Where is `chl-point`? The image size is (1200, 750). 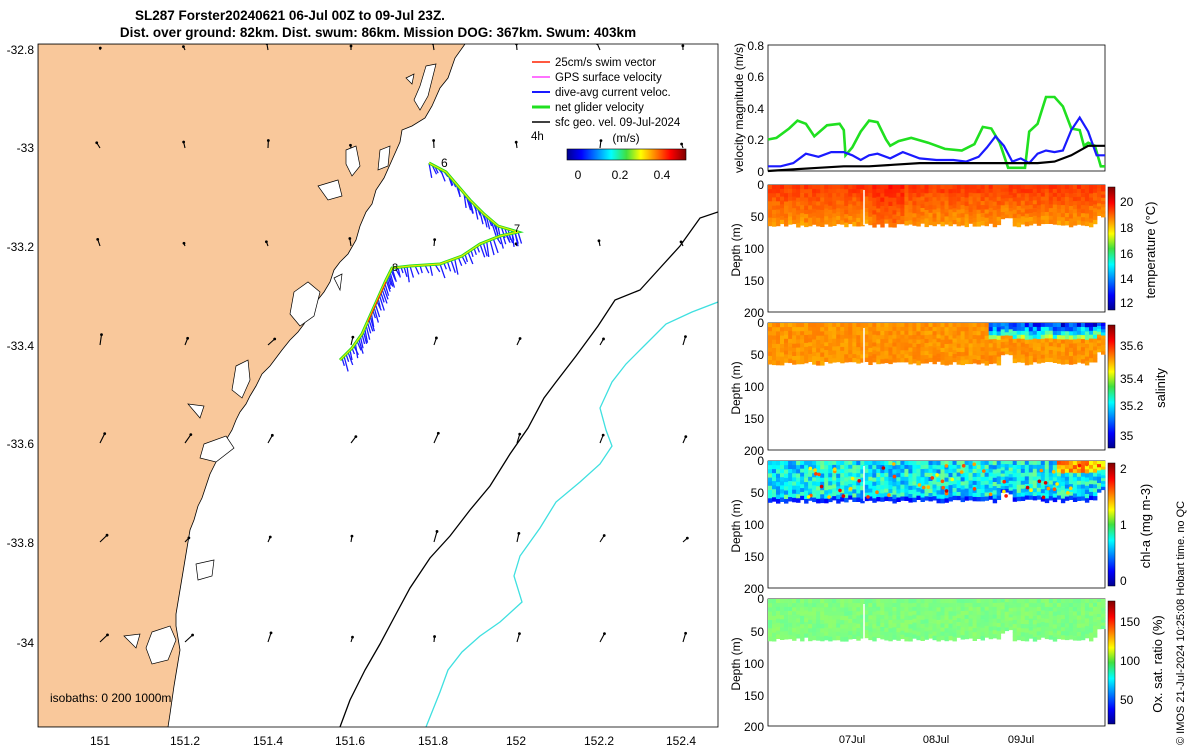
chl-point is located at coordinates (937, 475).